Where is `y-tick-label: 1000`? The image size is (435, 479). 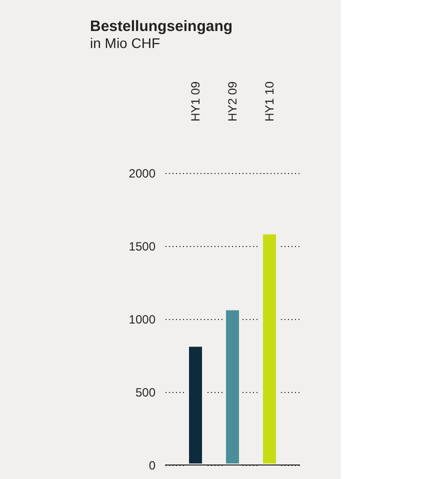 y-tick-label: 1000 is located at coordinates (142, 319).